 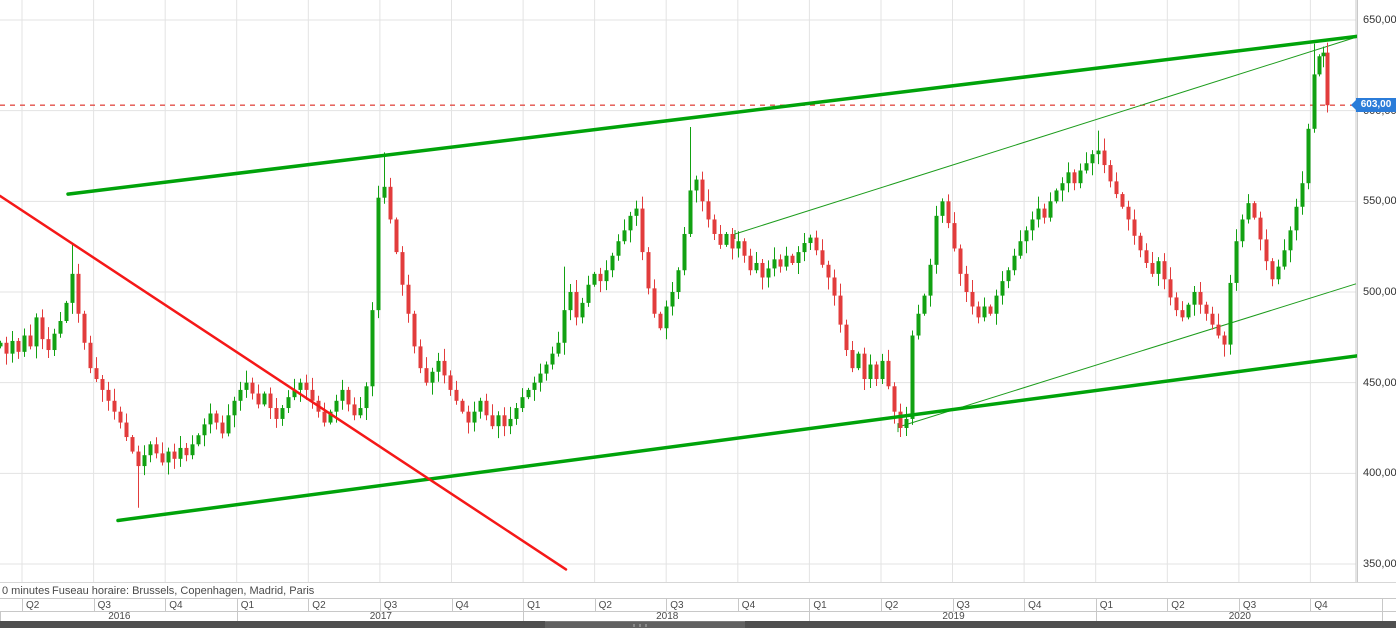 What do you see at coordinates (698, 605) in the screenshot?
I see `time-axis-quarters: Q2 Q3 Q4 Q1 Q2 Q3 Q4 Q1 Q2 Q3 Q4 Q1 Q2 Q3 Q4 Q1 Q2 Q3 Q4` at bounding box center [698, 605].